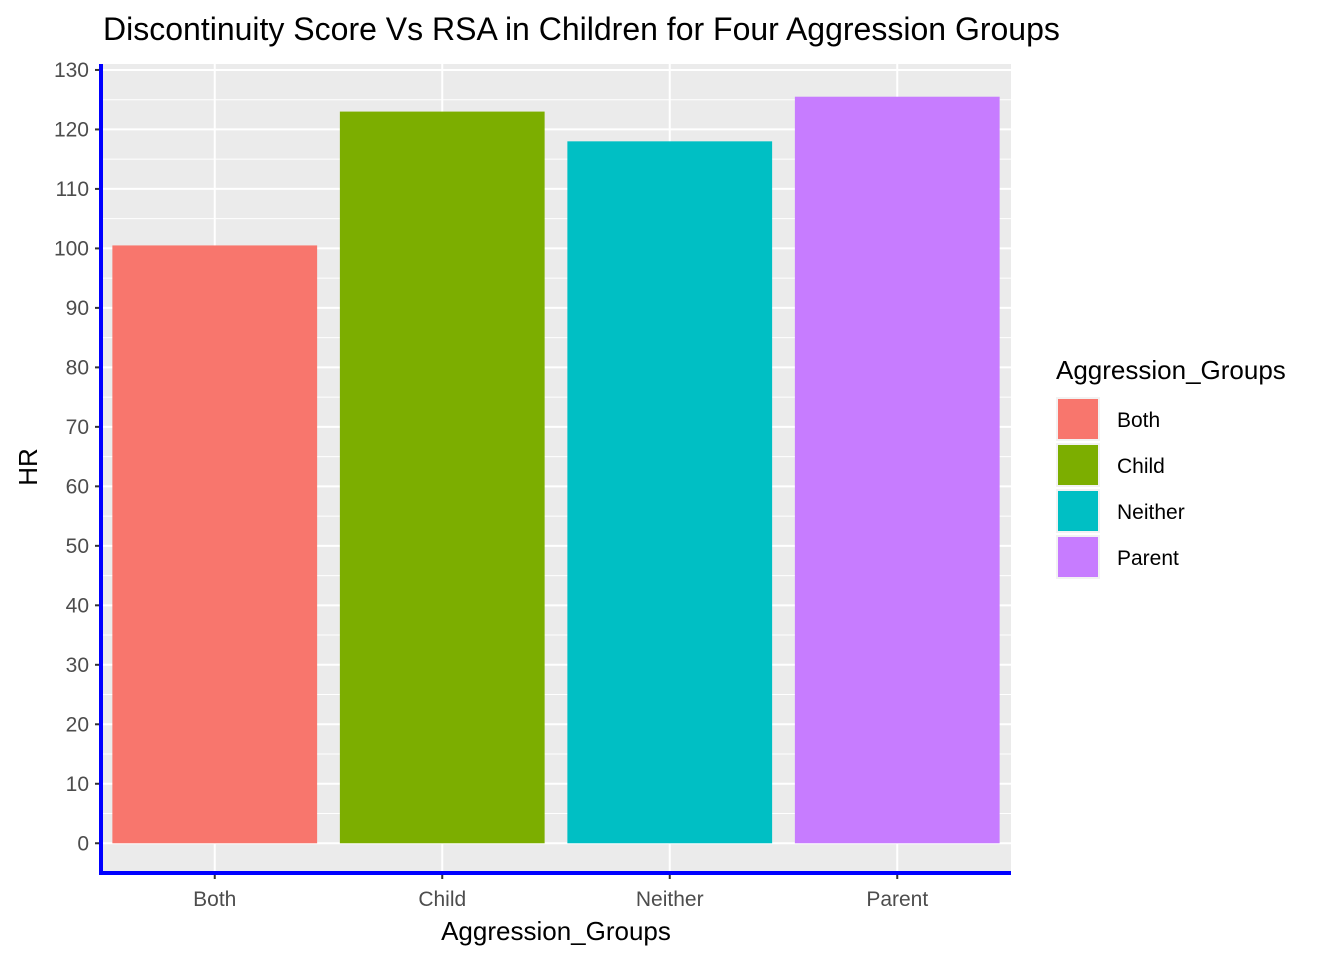  I want to click on legend-items: Both Child Neither Parent, so click(1120, 488).